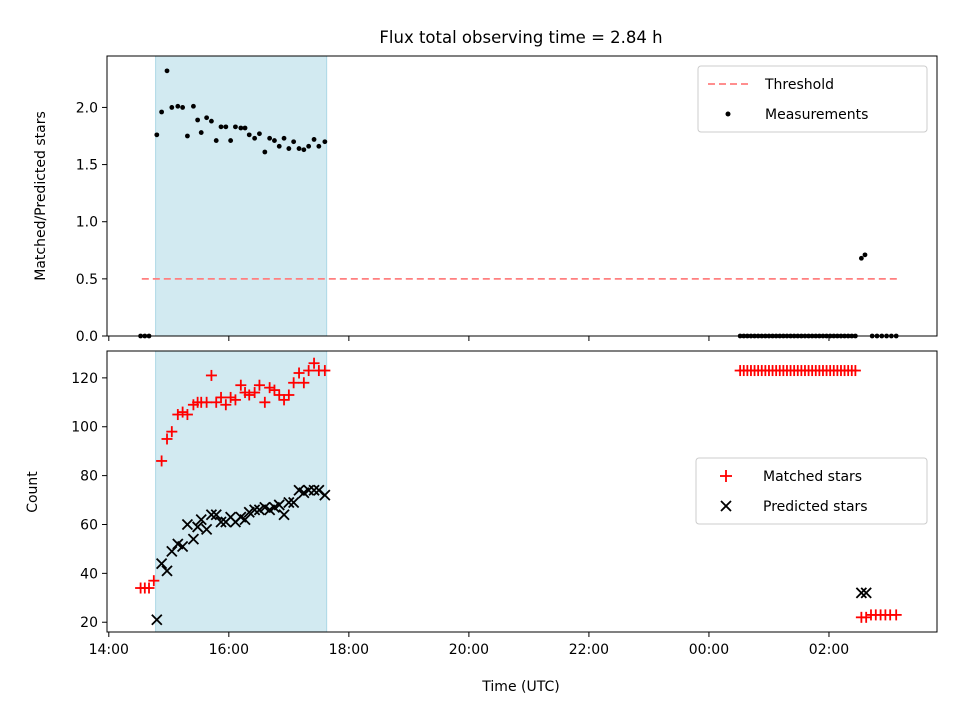  Describe the element at coordinates (799, 85) in the screenshot. I see `legend-threshold-label: Threshold` at that location.